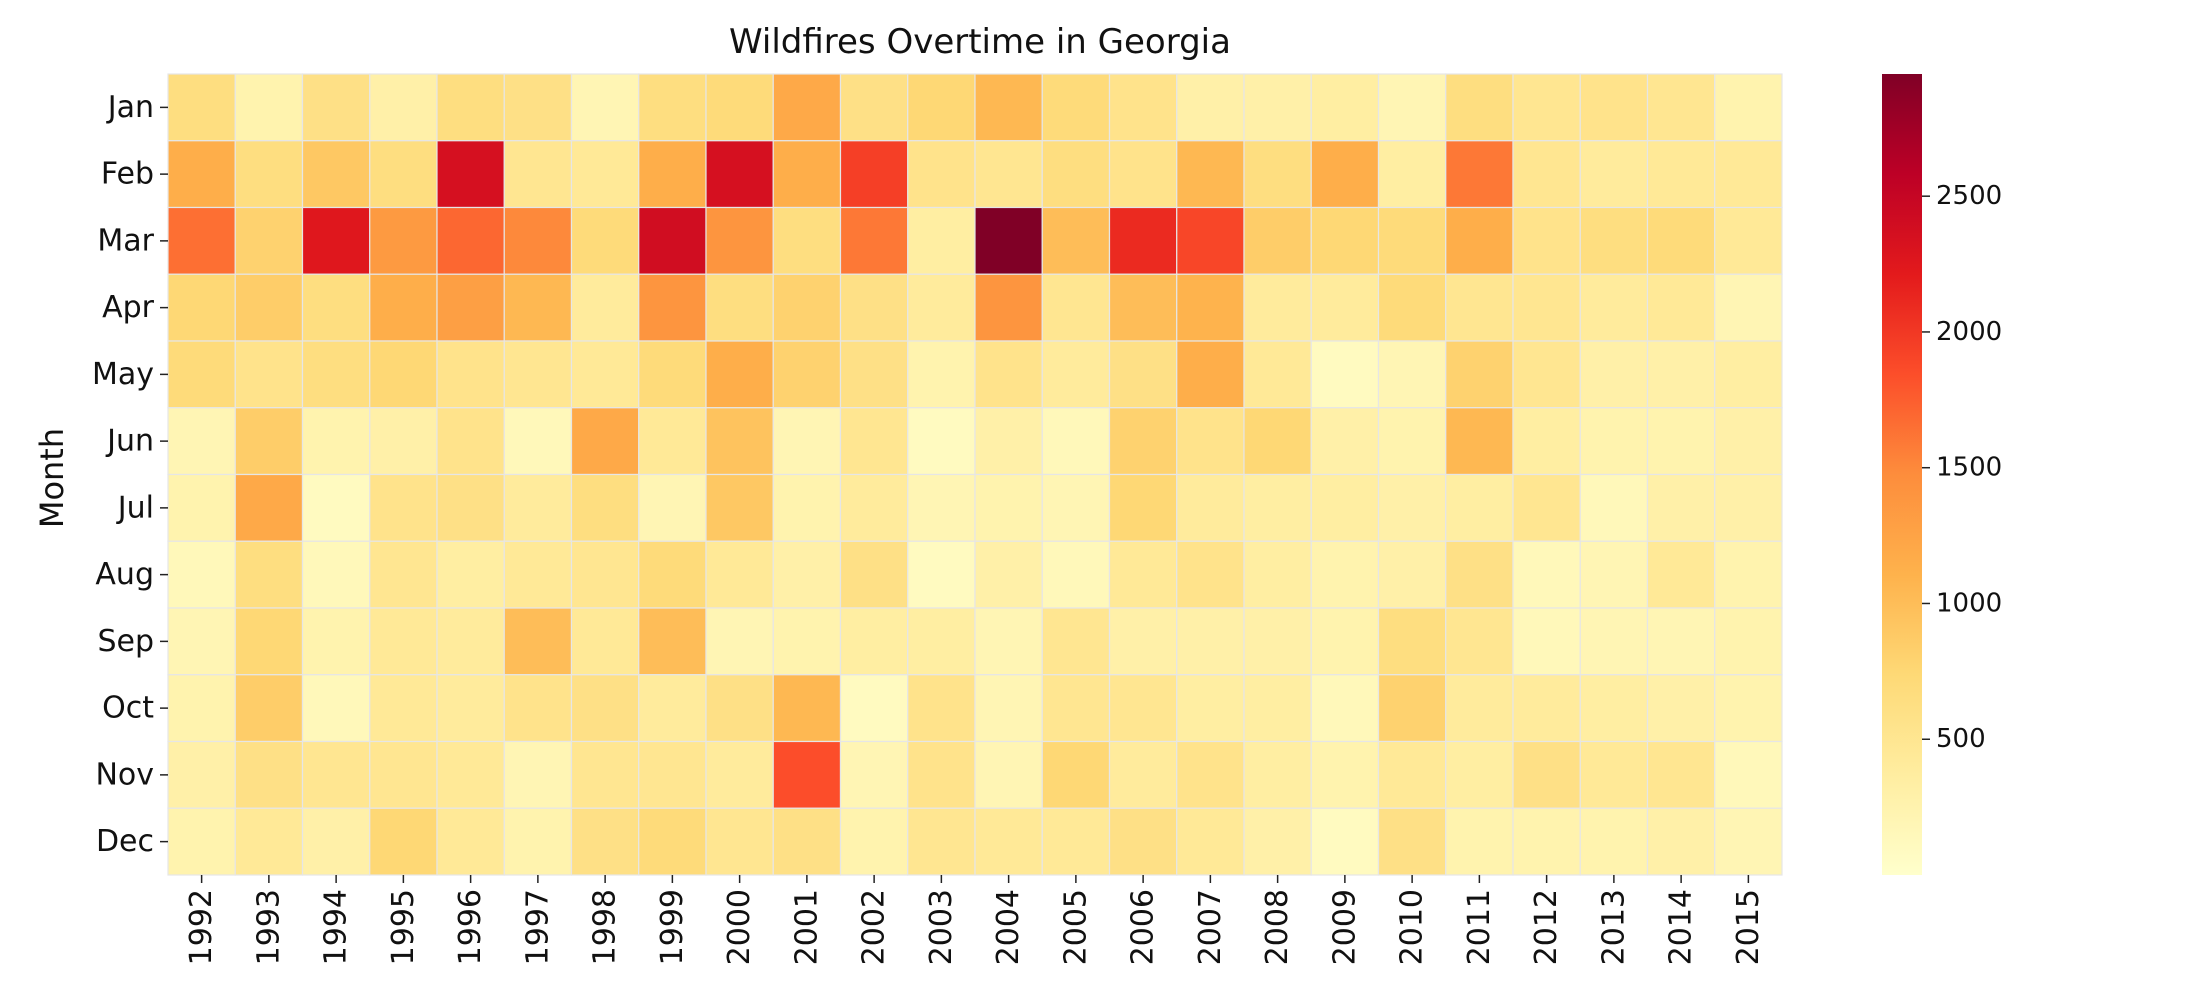 The image size is (2200, 1000). I want to click on x-tick-label: 1996, so click(470, 927).